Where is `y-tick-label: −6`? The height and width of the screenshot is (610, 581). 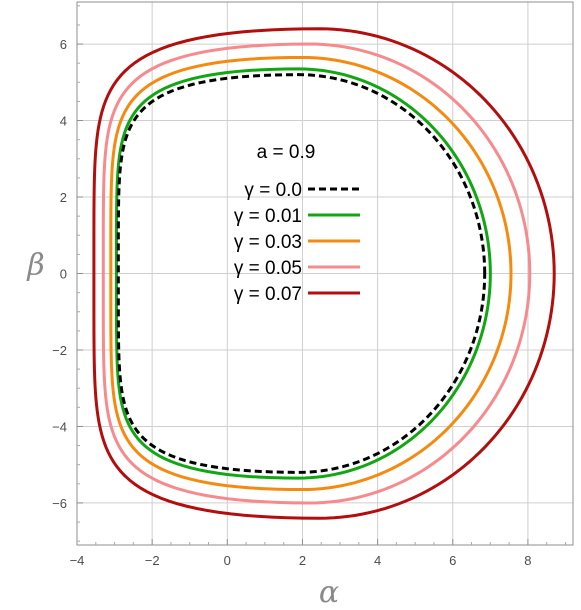
y-tick-label: −6 is located at coordinates (59, 503).